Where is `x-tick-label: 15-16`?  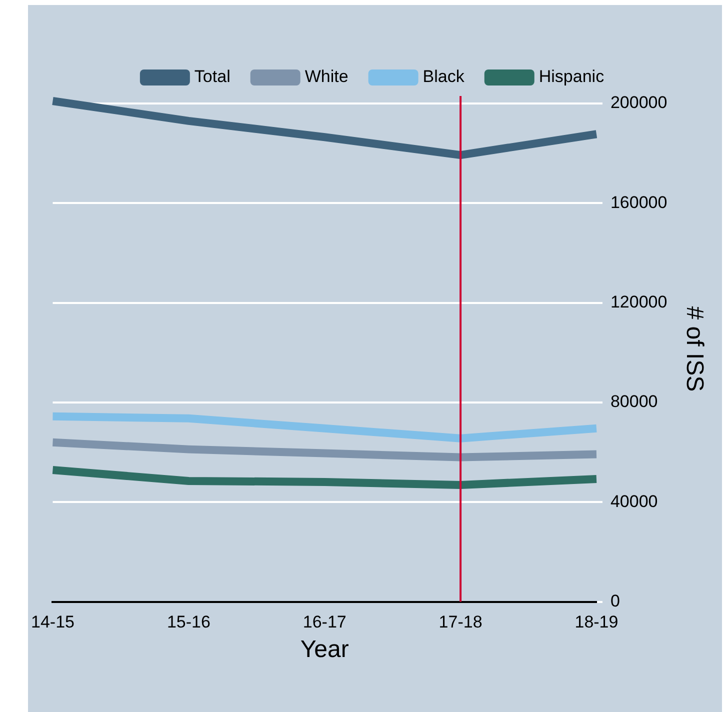
x-tick-label: 15-16 is located at coordinates (188, 622).